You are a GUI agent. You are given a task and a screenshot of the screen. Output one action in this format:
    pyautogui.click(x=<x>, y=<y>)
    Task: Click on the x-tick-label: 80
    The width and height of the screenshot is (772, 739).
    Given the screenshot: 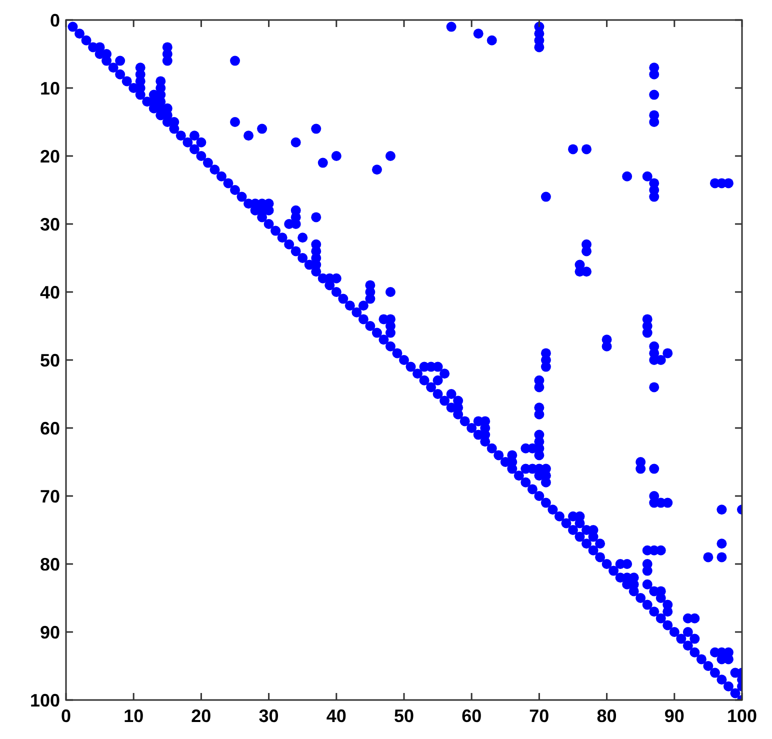 What is the action you would take?
    pyautogui.click(x=606, y=716)
    